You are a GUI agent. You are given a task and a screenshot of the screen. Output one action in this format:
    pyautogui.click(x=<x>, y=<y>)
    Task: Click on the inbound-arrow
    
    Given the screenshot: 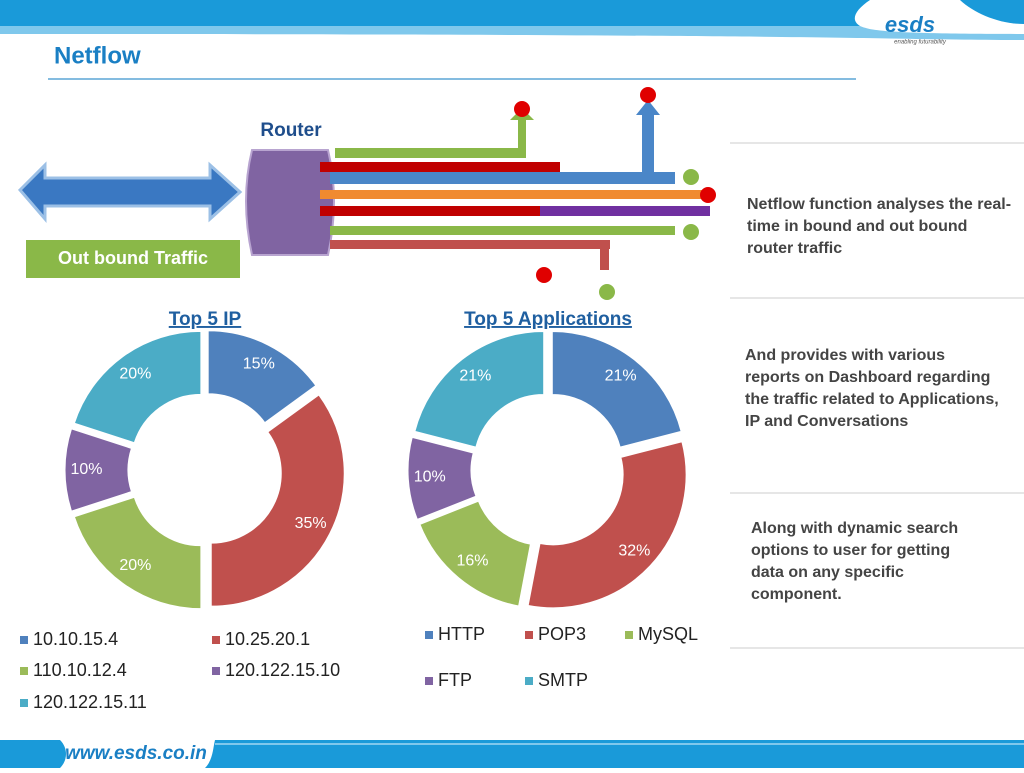 What is the action you would take?
    pyautogui.click(x=130, y=192)
    